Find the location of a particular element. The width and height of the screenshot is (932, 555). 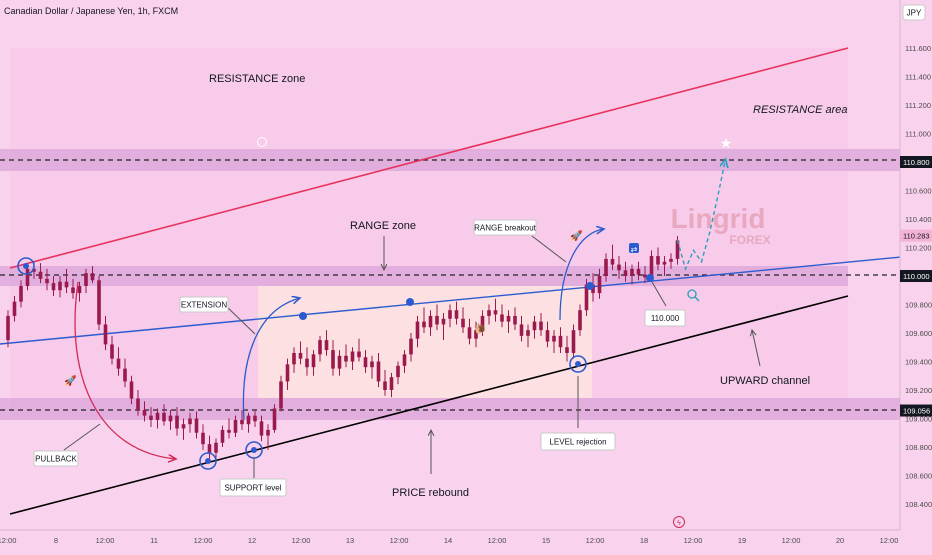

time-tick-label: 18 is located at coordinates (644, 540).